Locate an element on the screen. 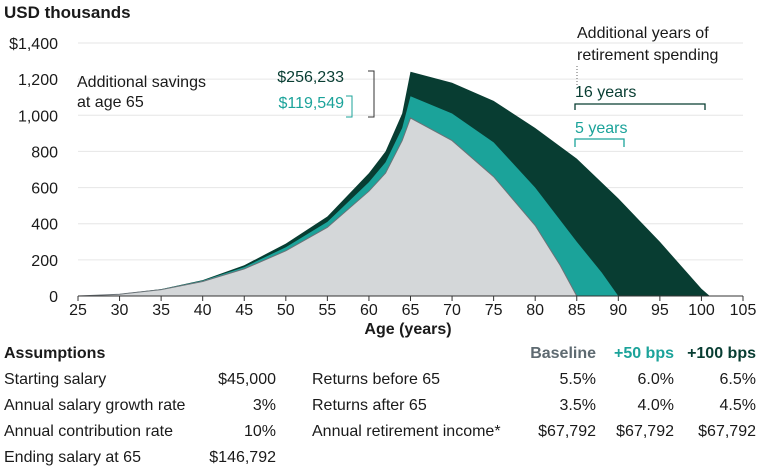 This screenshot has width=768, height=470. right-row-baseline: $67,792 is located at coordinates (567, 431).